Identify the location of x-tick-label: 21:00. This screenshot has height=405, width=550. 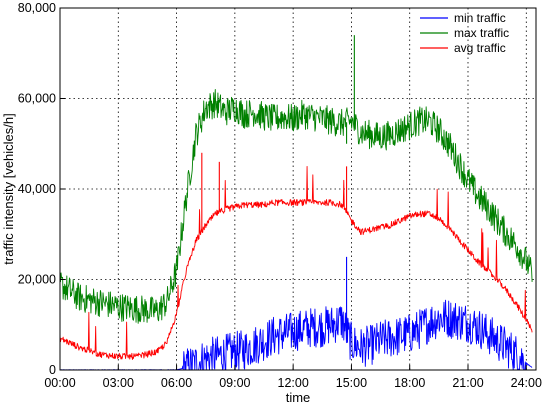
(467, 383).